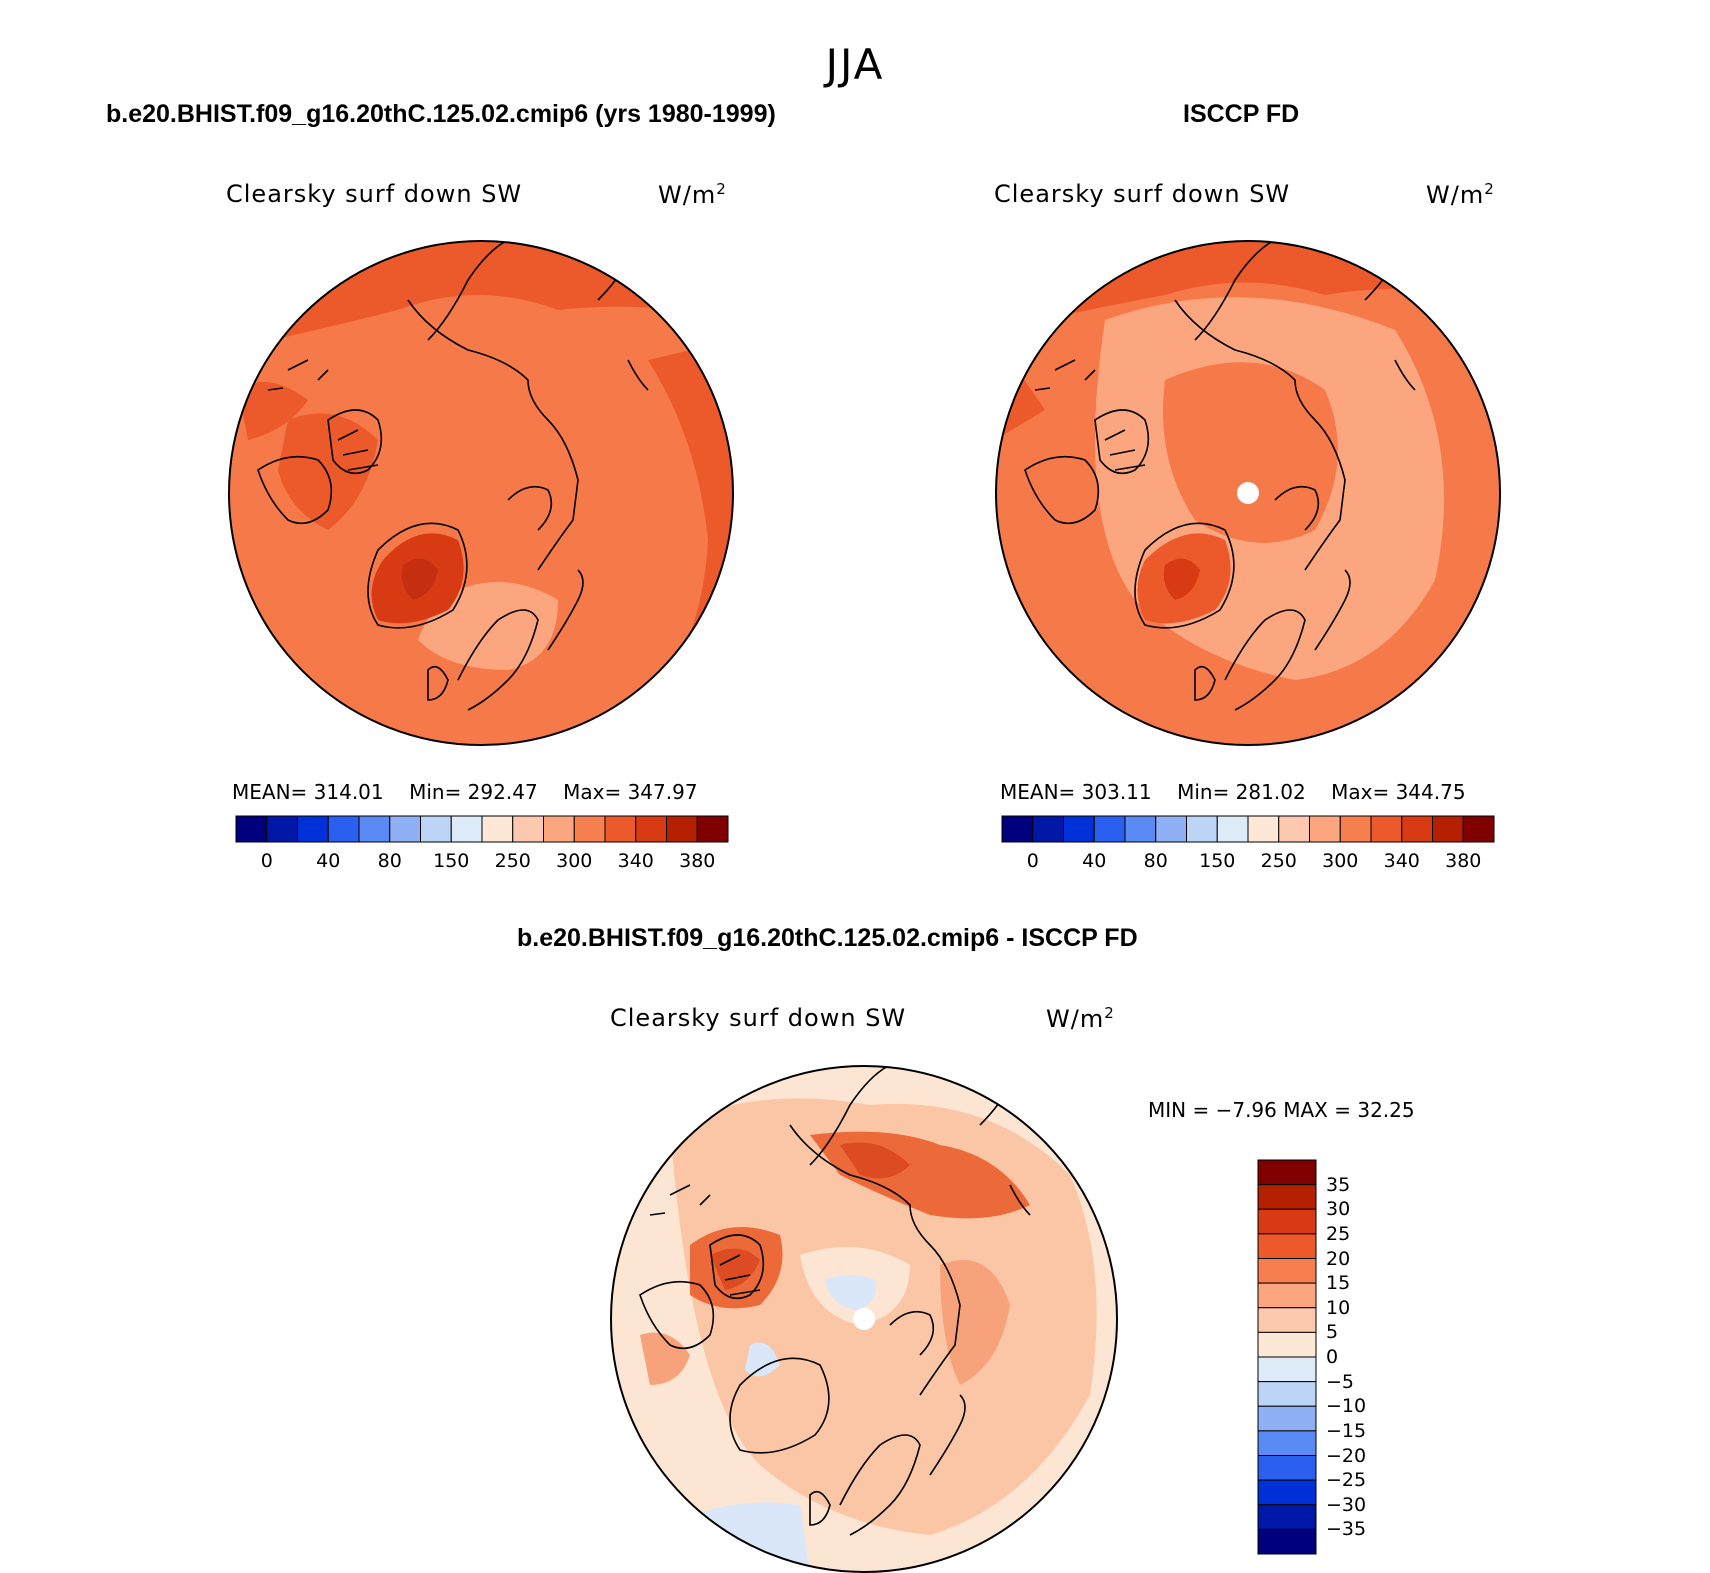 This screenshot has height=1573, width=1710. Describe the element at coordinates (1241, 792) in the screenshot. I see `panel2-min: Min= 281.02` at that location.